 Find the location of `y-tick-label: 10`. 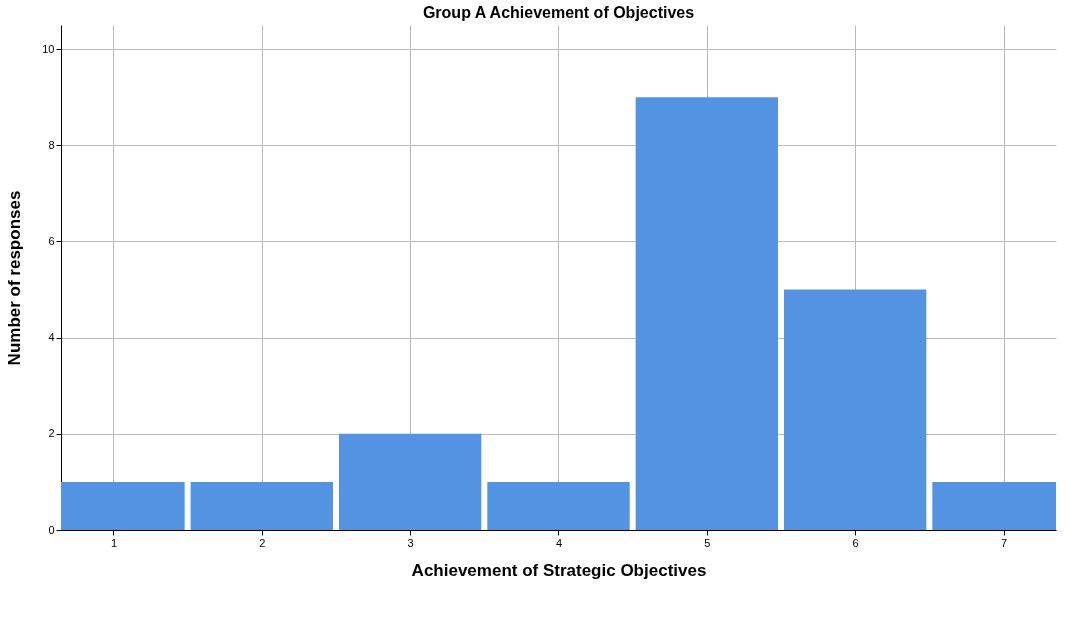

y-tick-label: 10 is located at coordinates (48, 48).